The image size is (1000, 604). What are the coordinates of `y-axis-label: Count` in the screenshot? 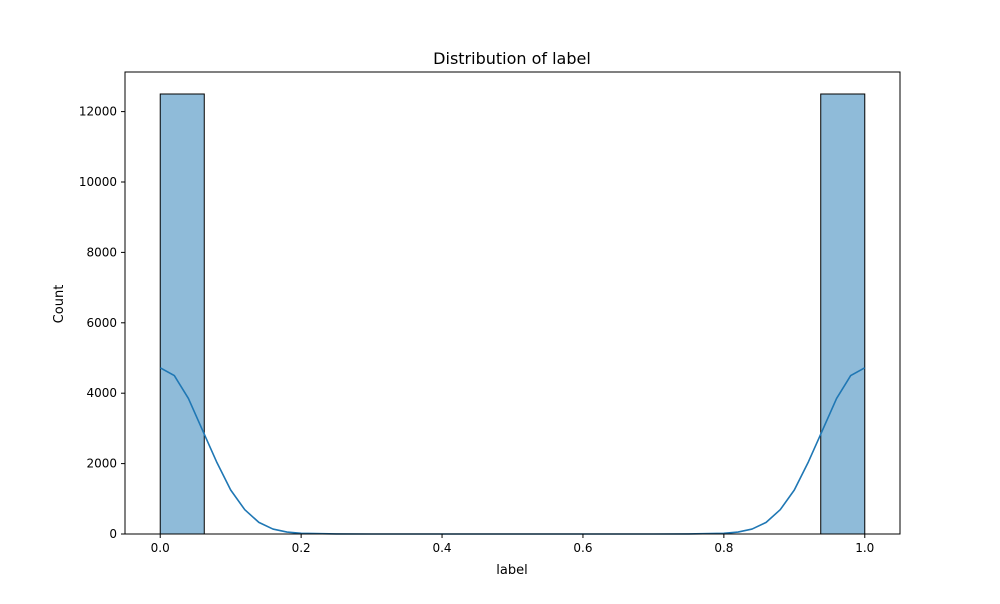 It's located at (59, 304).